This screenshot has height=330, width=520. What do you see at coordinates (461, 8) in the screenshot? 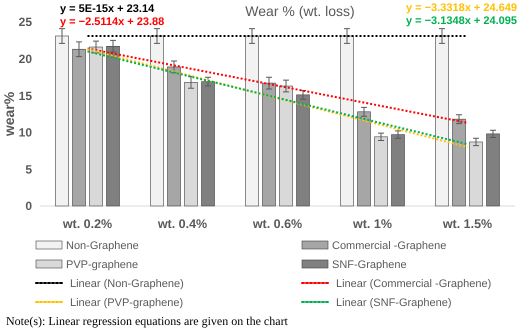
I see `text: y = −3.3318x + 24.649` at bounding box center [461, 8].